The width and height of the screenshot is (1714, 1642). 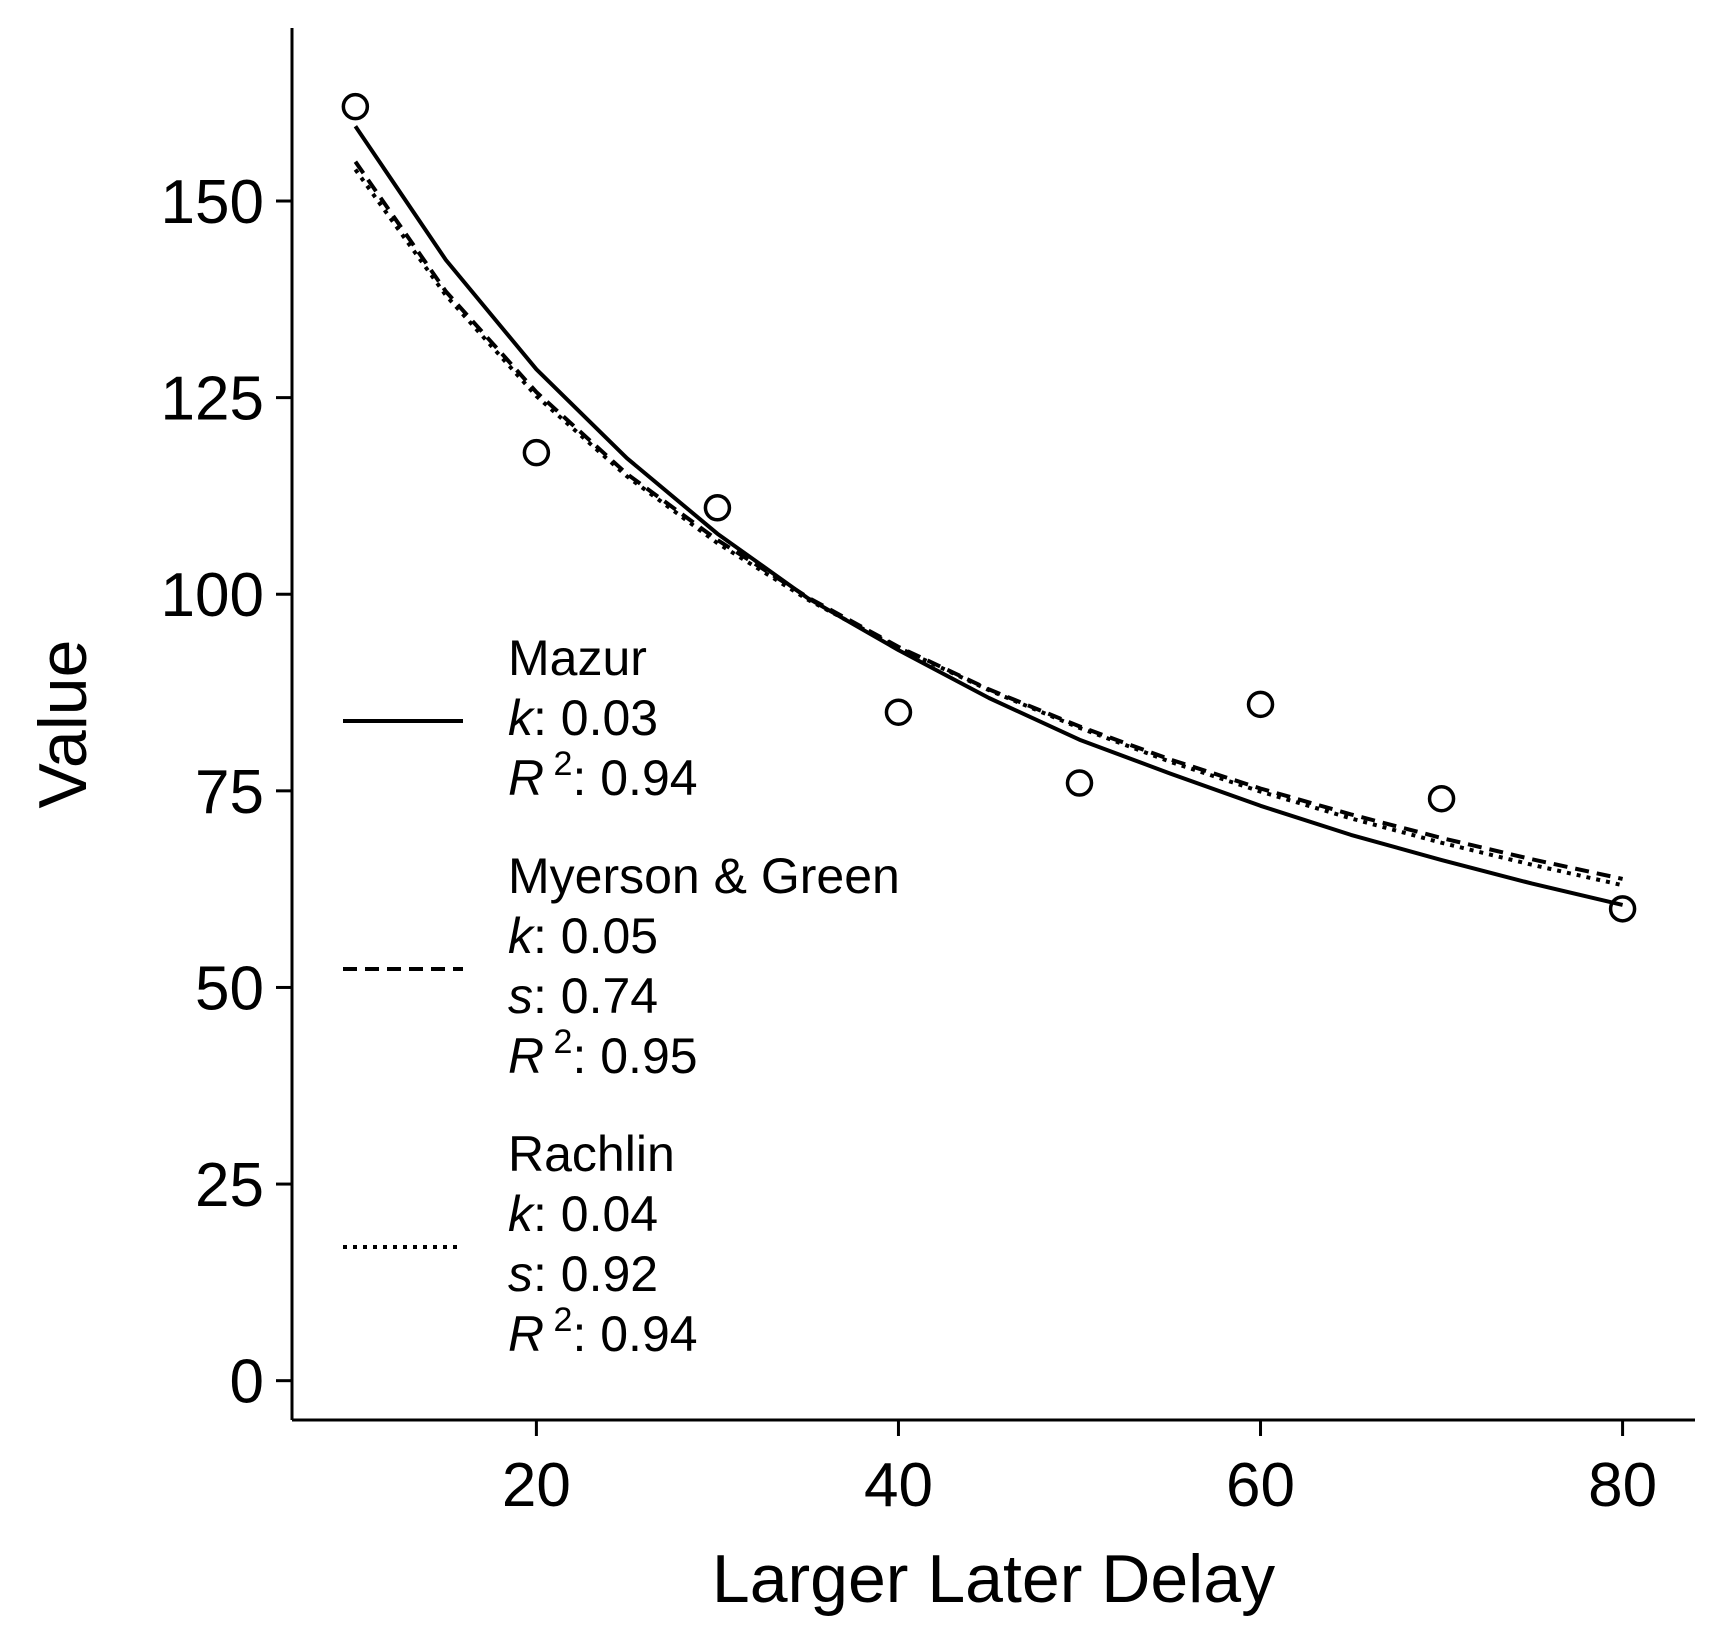 I want to click on y-tick-label: 75, so click(x=229, y=792).